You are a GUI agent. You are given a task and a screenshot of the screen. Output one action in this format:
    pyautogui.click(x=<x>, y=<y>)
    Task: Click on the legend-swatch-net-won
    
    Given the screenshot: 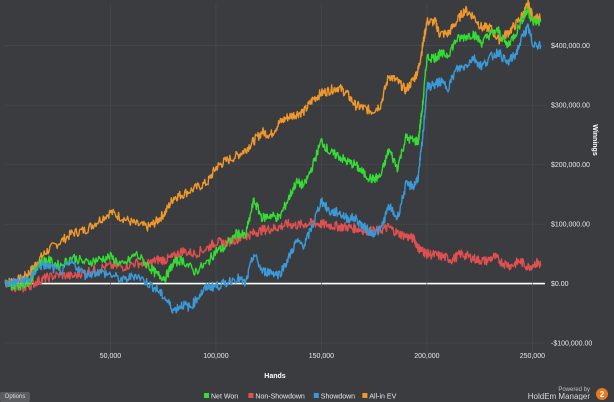 What is the action you would take?
    pyautogui.click(x=206, y=395)
    